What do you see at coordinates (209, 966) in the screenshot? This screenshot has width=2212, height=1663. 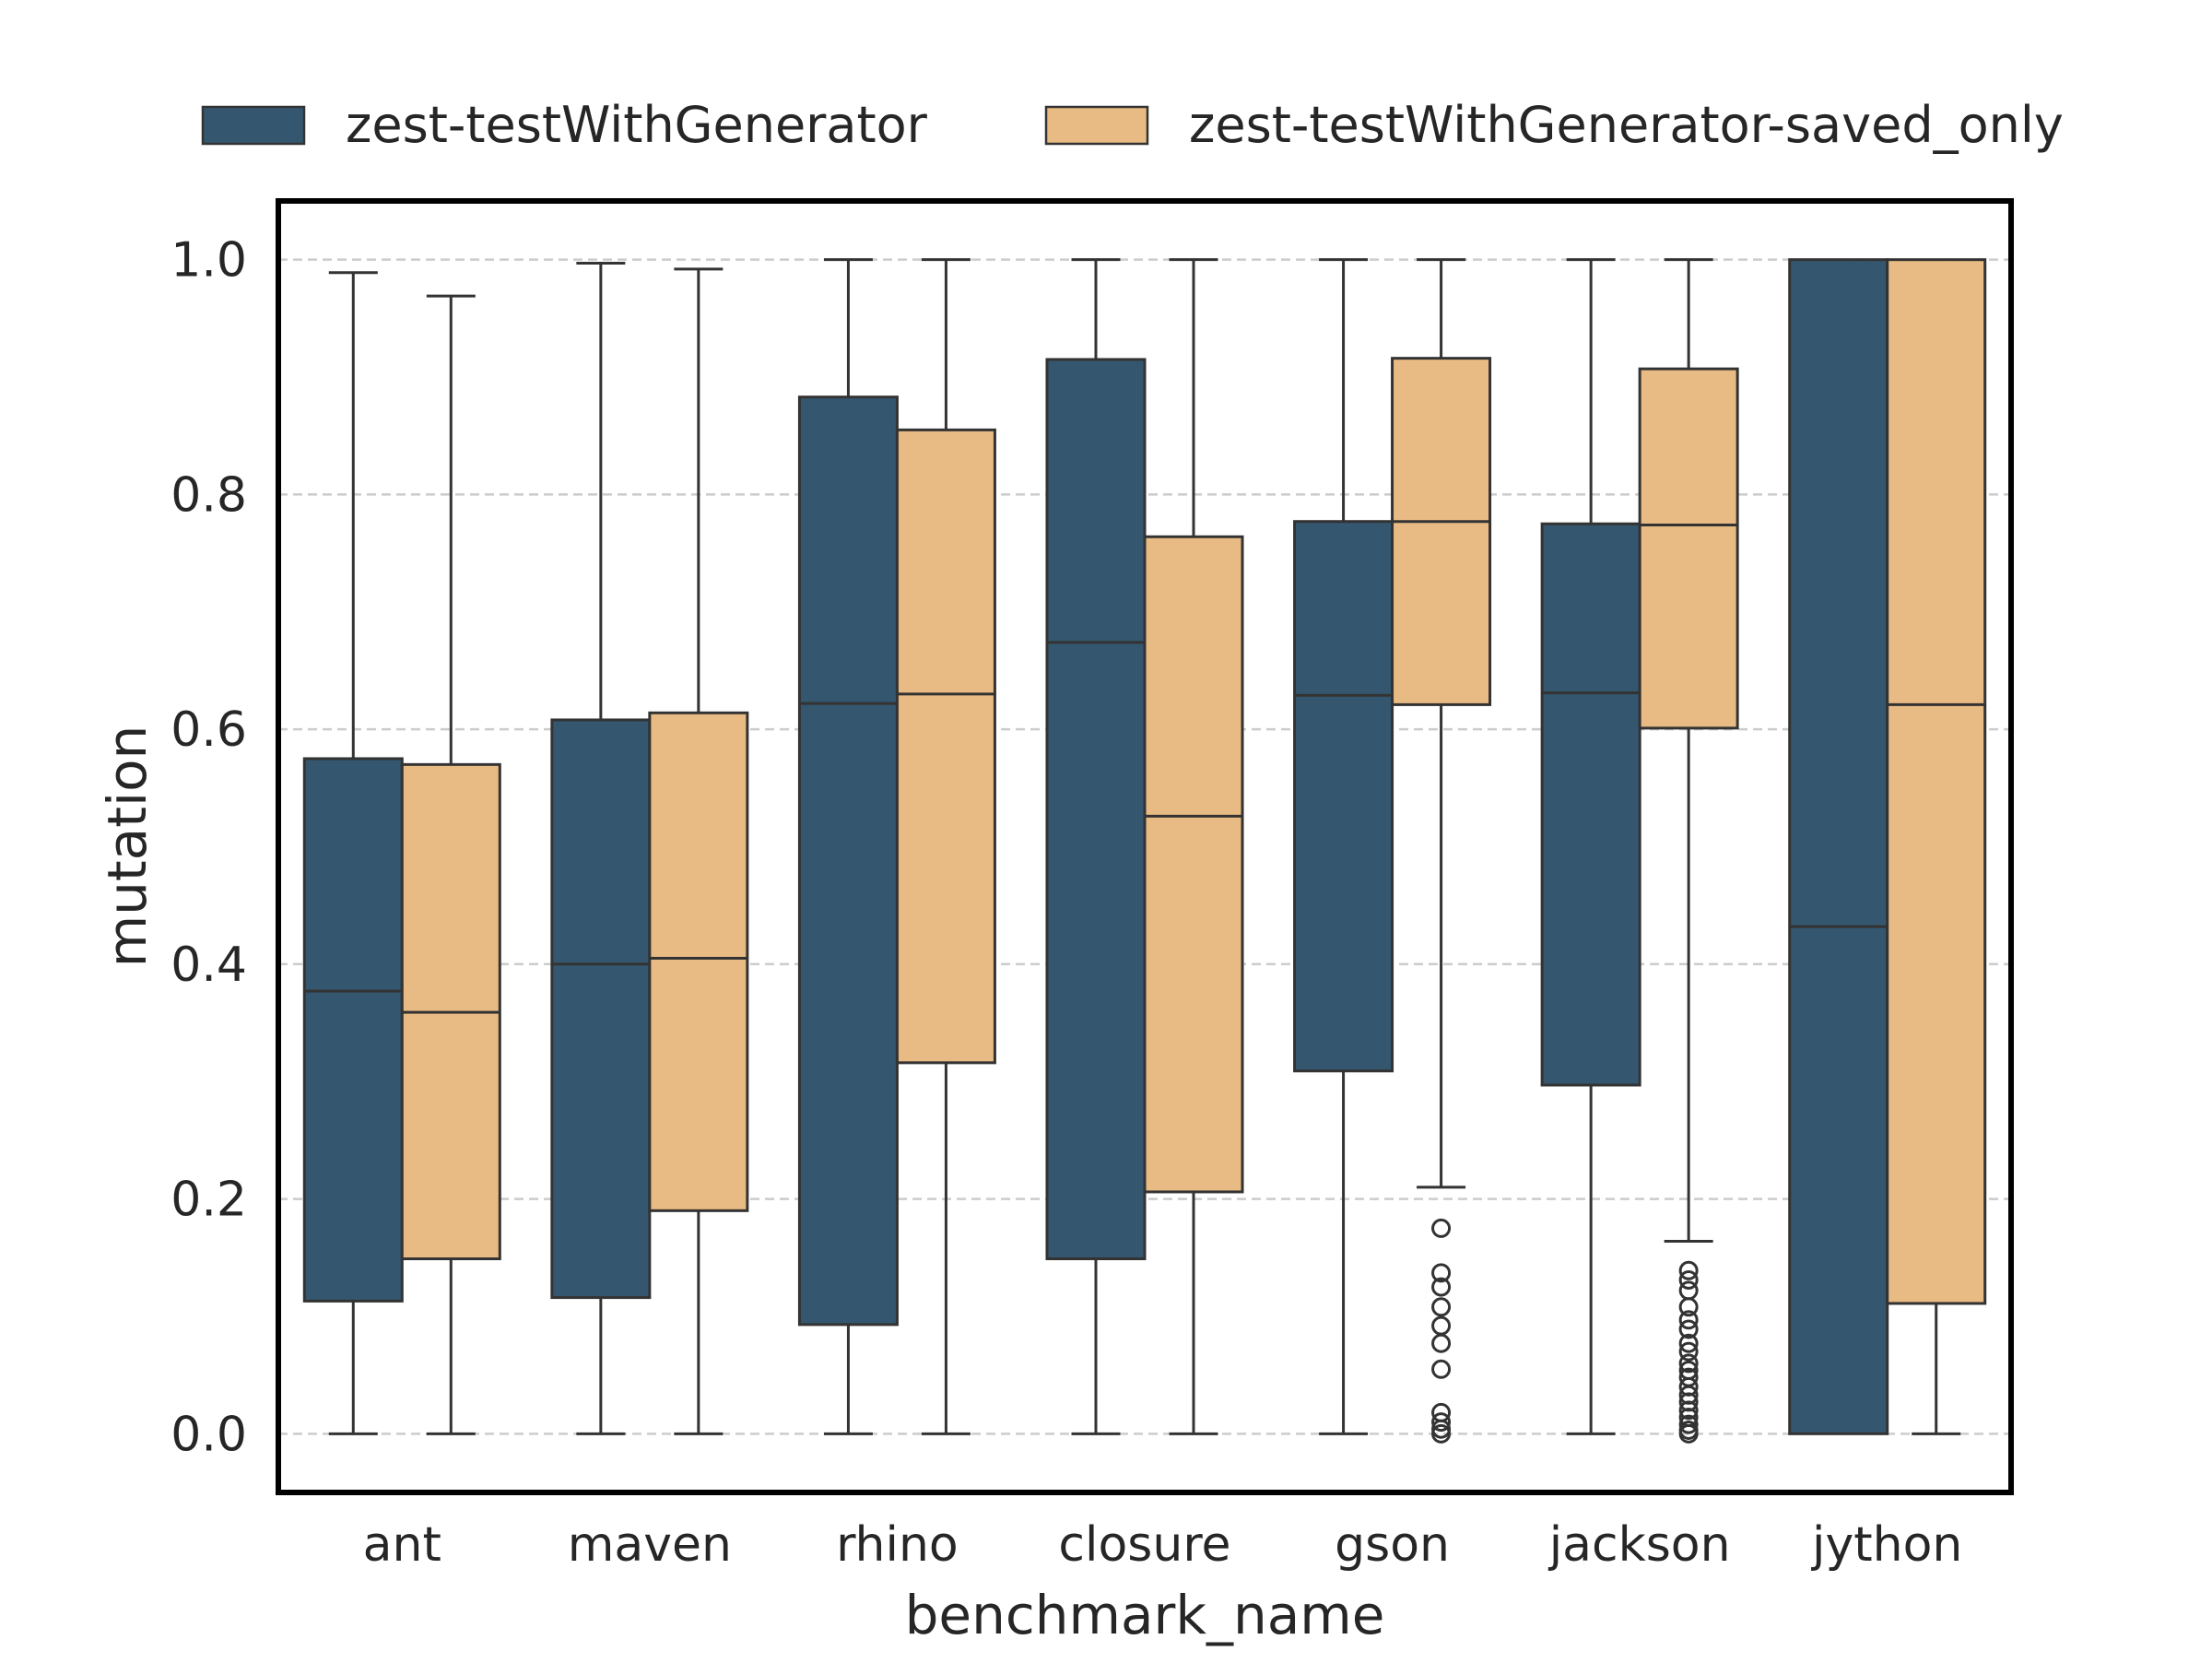 I see `y-tick-label: 0.4` at bounding box center [209, 966].